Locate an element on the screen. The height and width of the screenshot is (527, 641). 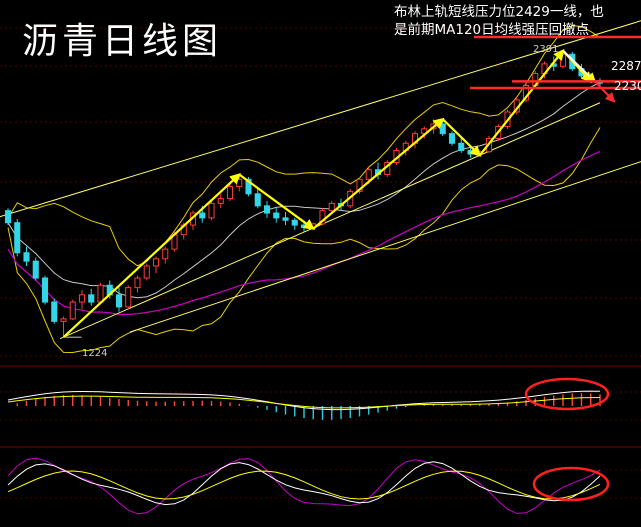
macd-panel is located at coordinates (304, 405).